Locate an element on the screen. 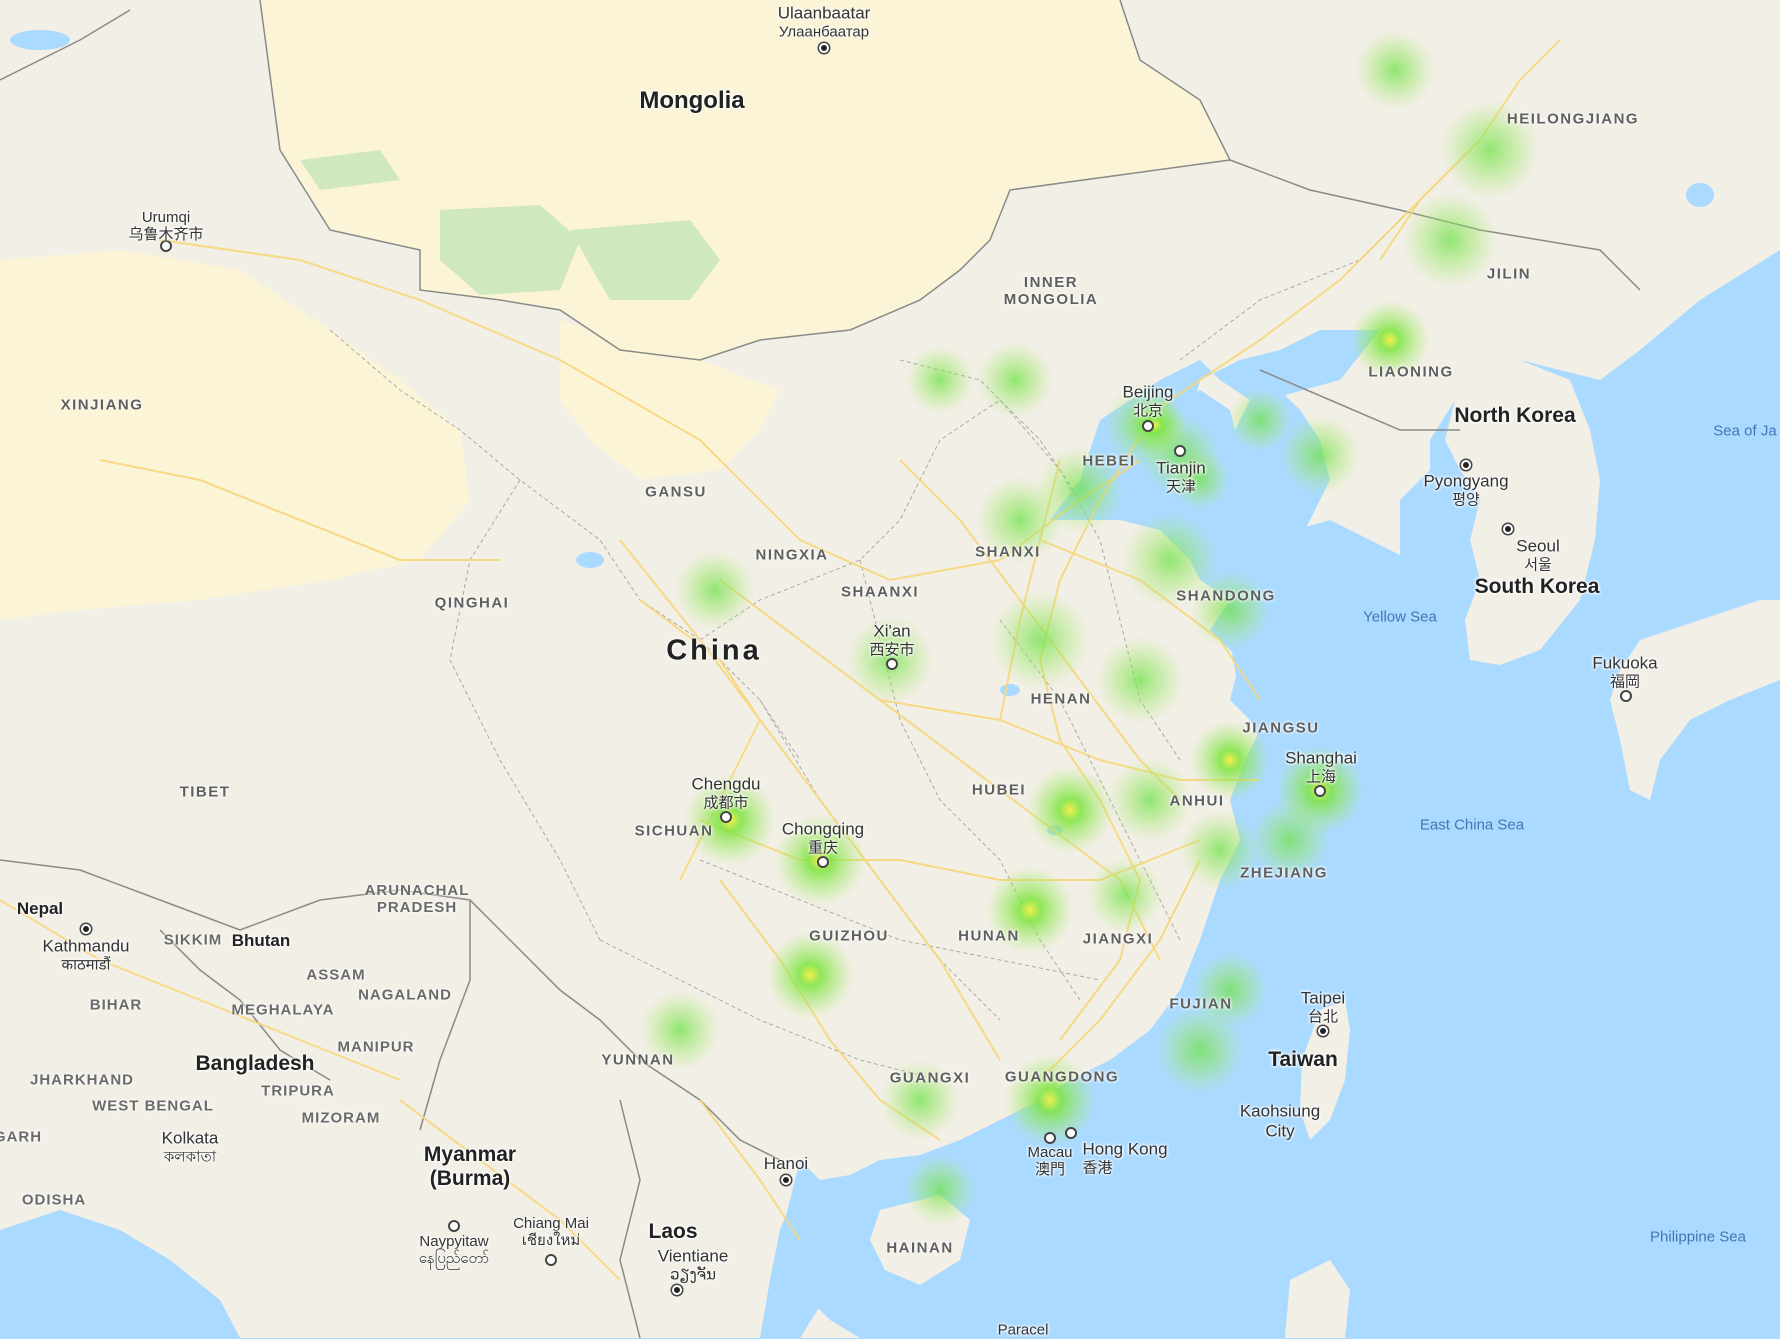  city-label-kaohsiung: Kaohsiung City is located at coordinates (1280, 1120).